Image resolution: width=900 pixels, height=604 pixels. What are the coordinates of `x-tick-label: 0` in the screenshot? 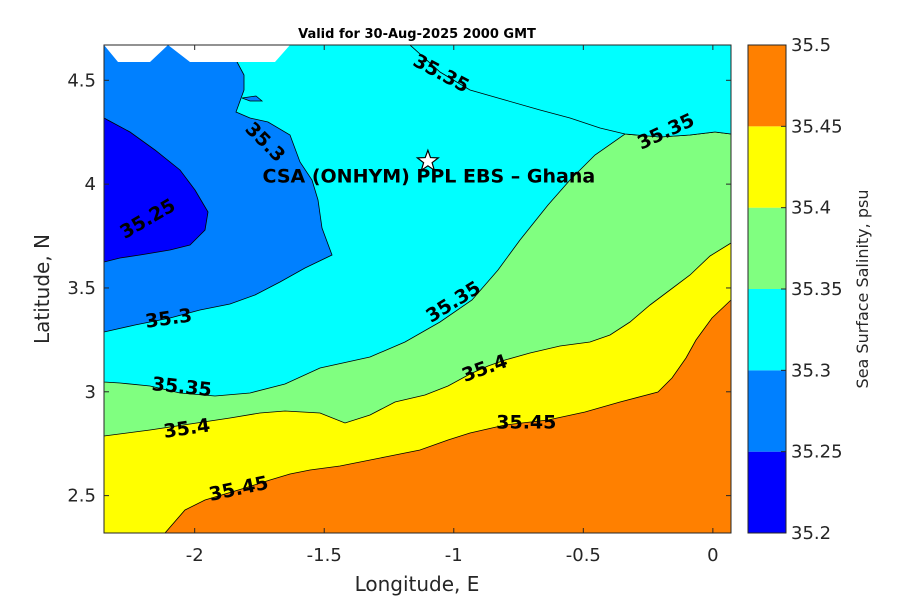 It's located at (712, 555).